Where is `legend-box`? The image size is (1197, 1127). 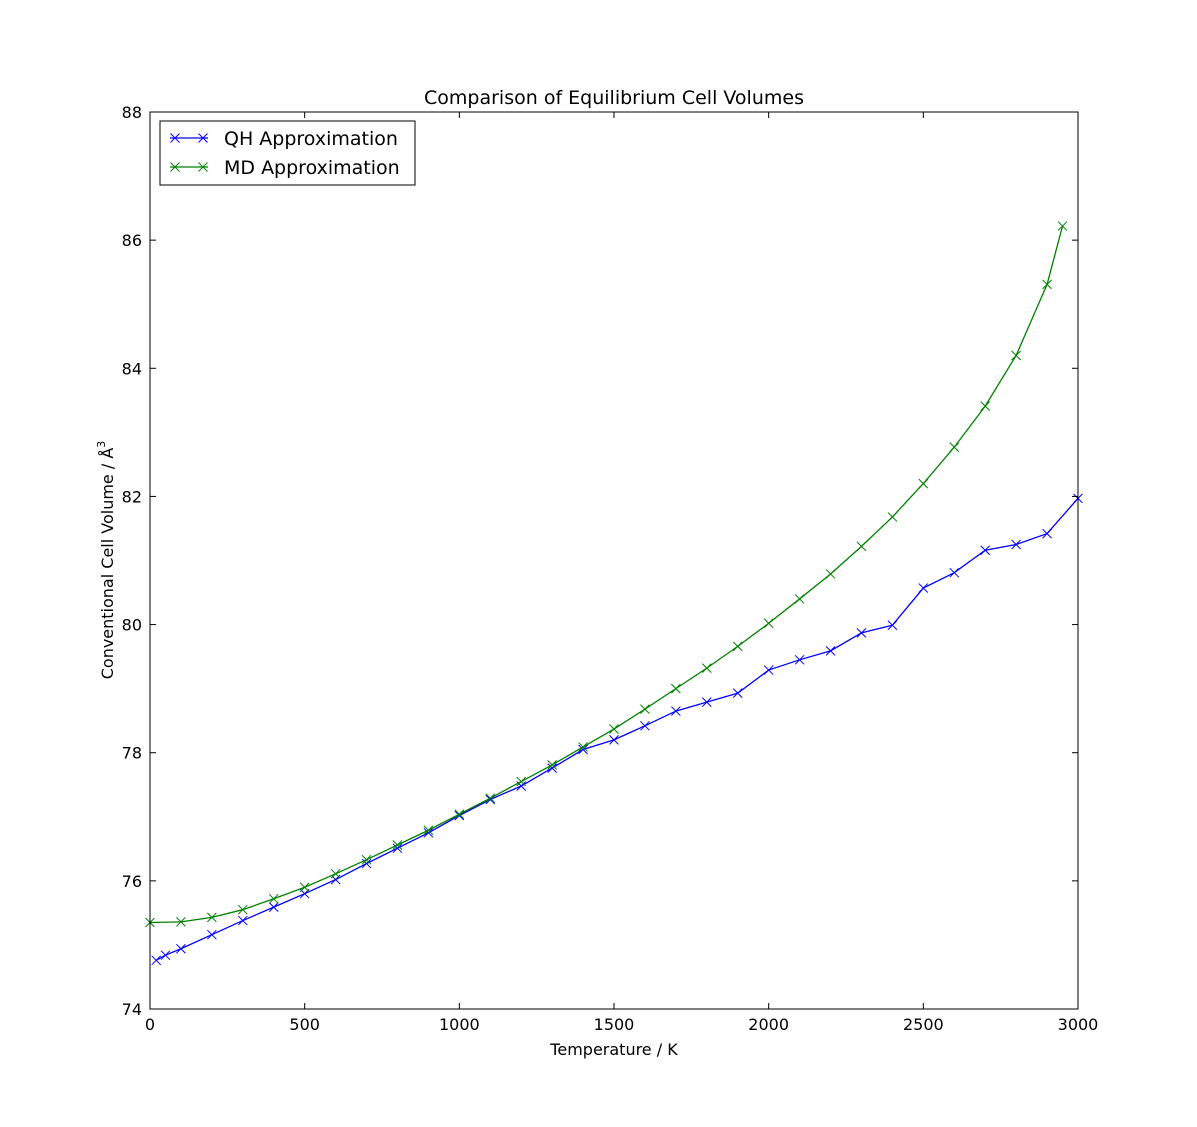 legend-box is located at coordinates (287, 153).